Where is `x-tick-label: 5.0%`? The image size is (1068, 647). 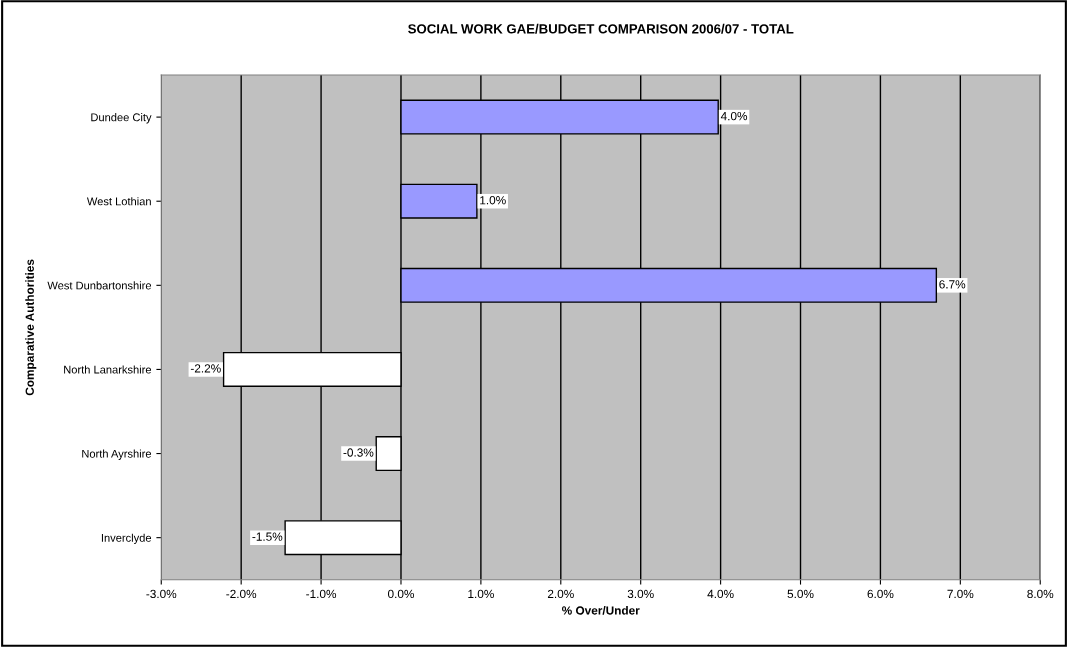
x-tick-label: 5.0% is located at coordinates (800, 594).